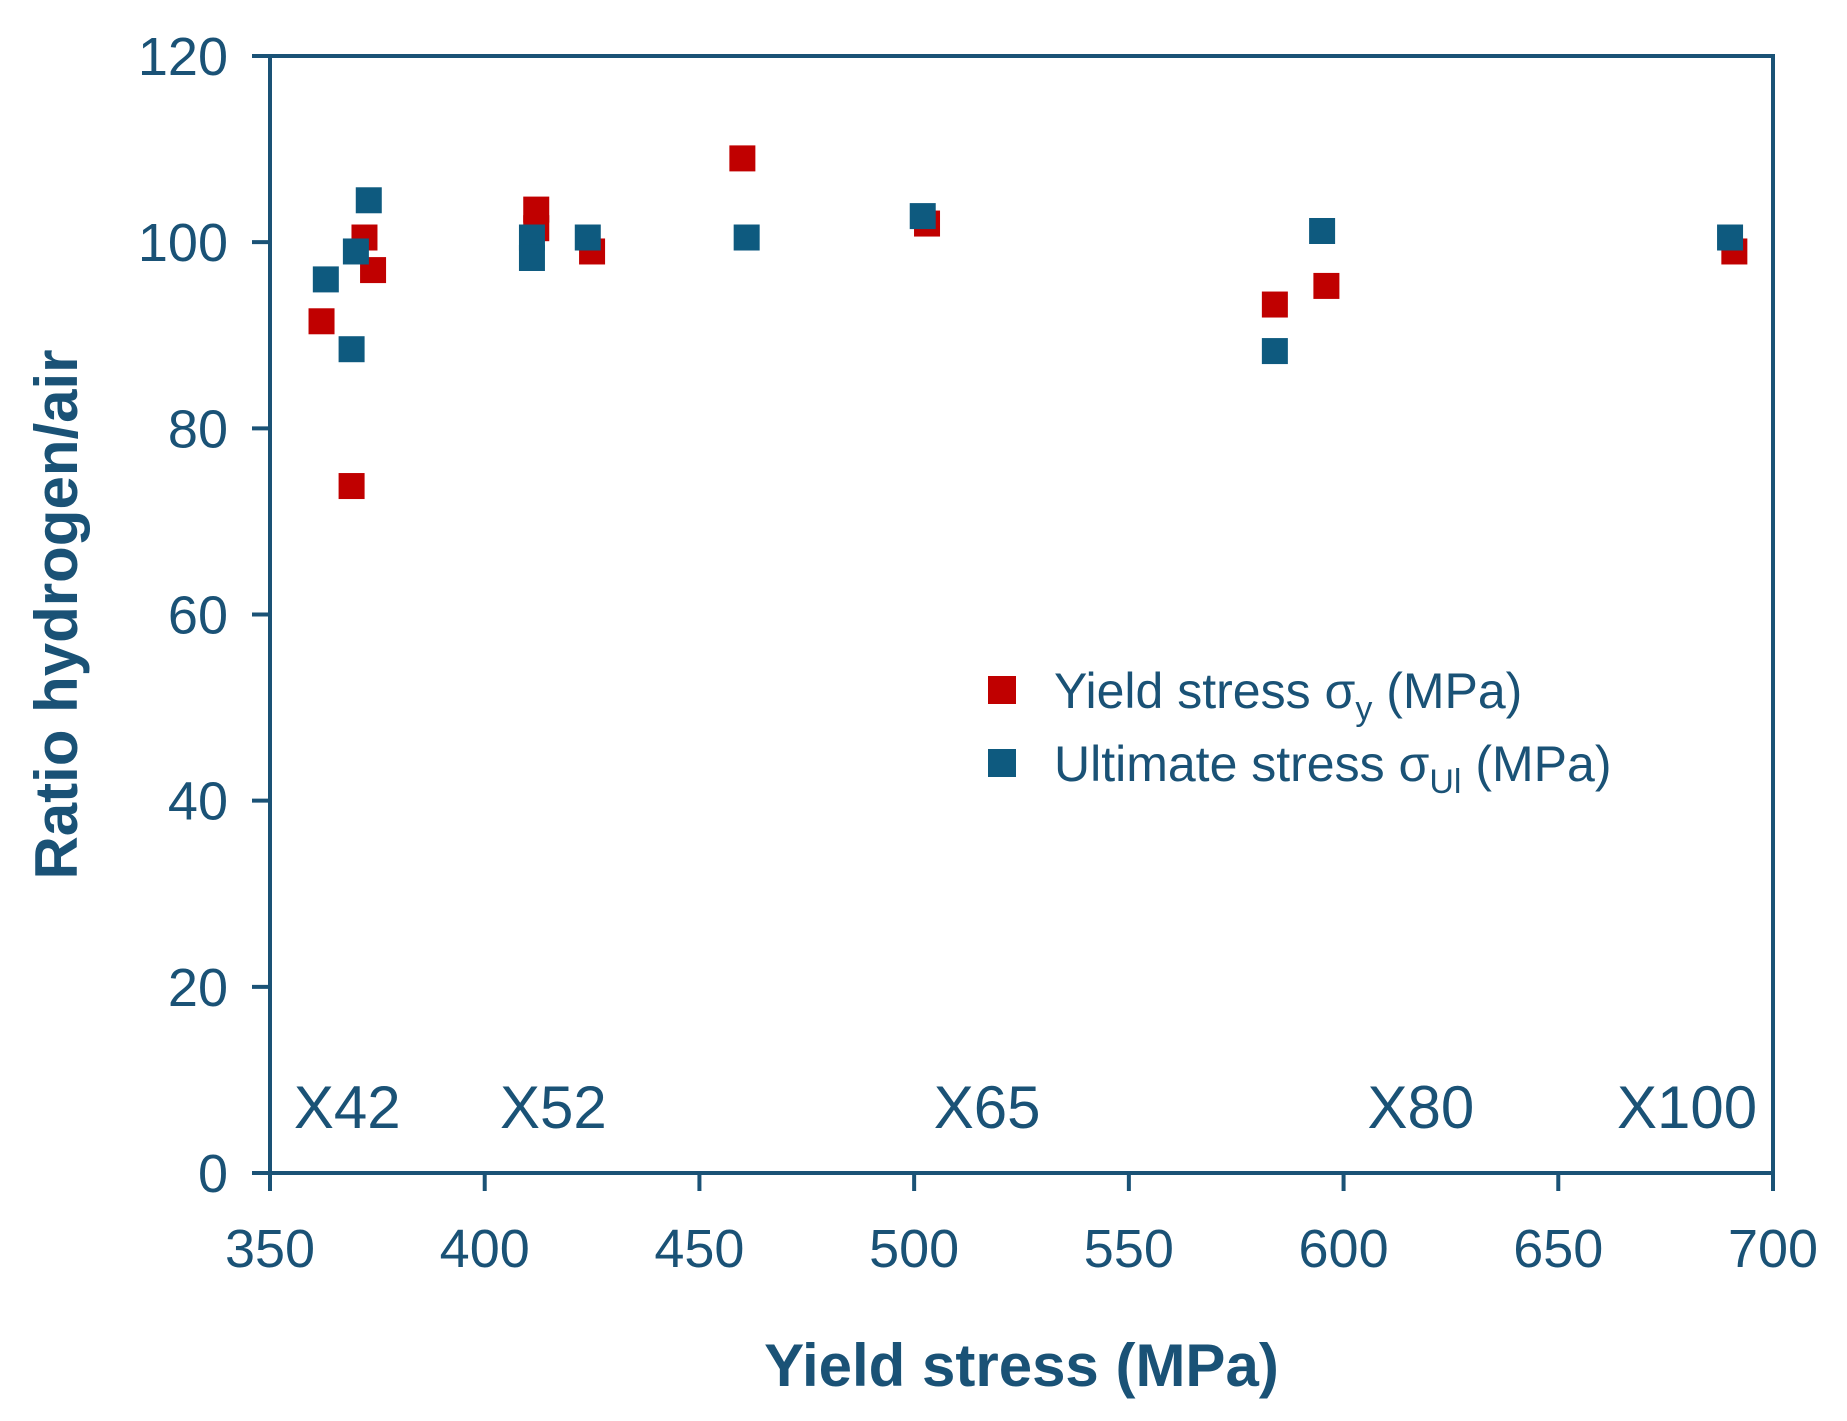 The height and width of the screenshot is (1421, 1847). I want to click on y-tick-label: 0, so click(213, 1174).